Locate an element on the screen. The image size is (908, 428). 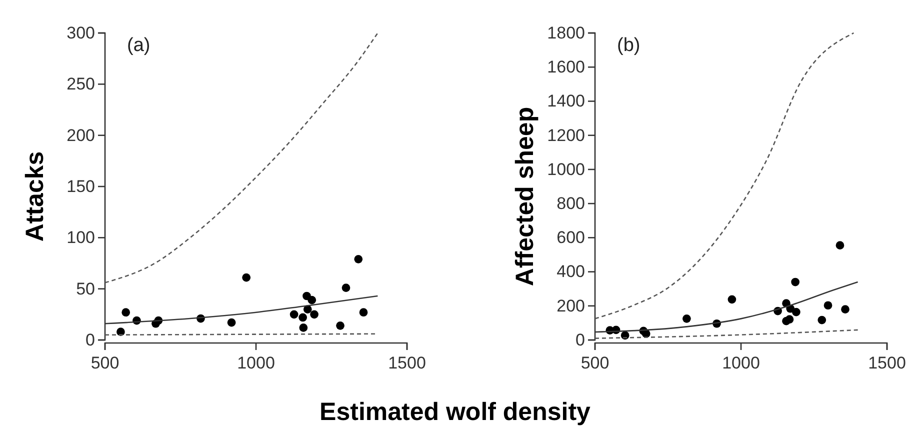
y-tick-label: 600 is located at coordinates (570, 238).